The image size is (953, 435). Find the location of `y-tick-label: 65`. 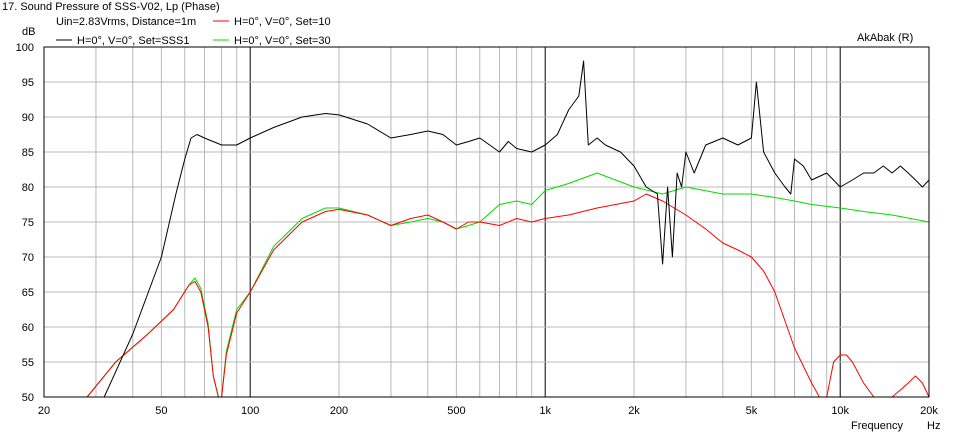

y-tick-label: 65 is located at coordinates (28, 293).